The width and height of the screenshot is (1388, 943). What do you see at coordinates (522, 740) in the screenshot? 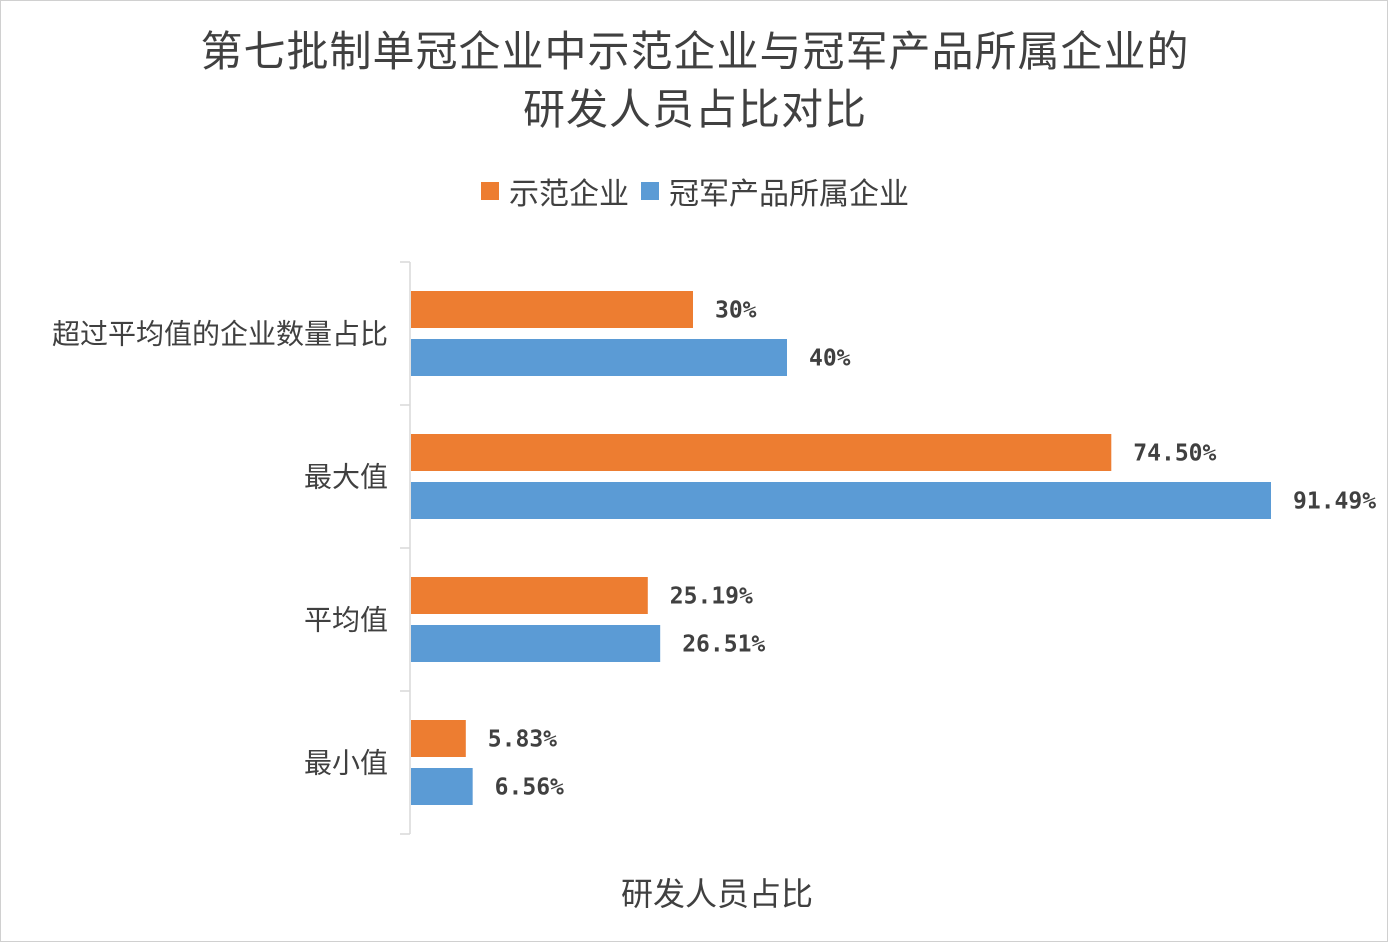
I see `data-label: 5.83%` at bounding box center [522, 740].